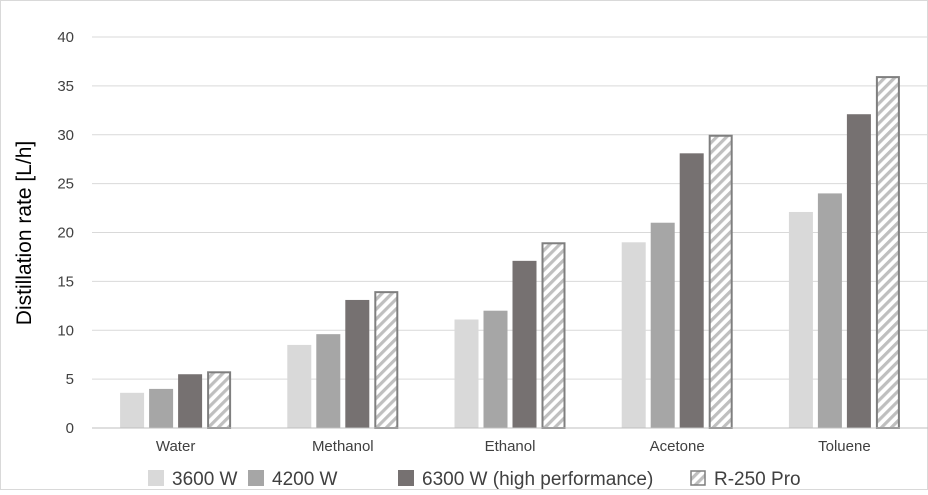 Image resolution: width=928 pixels, height=495 pixels. Describe the element at coordinates (537, 479) in the screenshot. I see `legend-label: 6300 W (high performance)` at that location.